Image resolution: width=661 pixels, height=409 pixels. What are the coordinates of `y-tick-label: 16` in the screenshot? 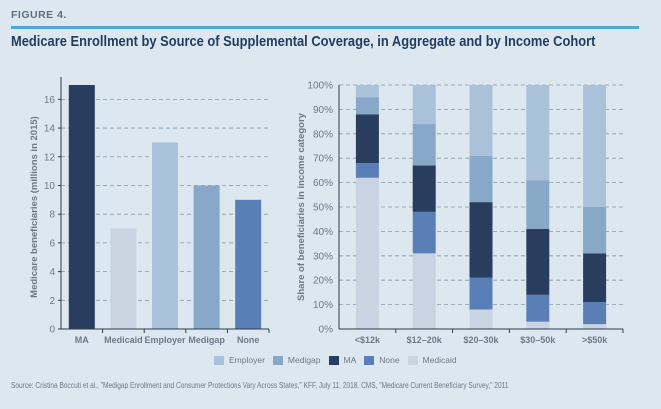 It's located at (50, 100).